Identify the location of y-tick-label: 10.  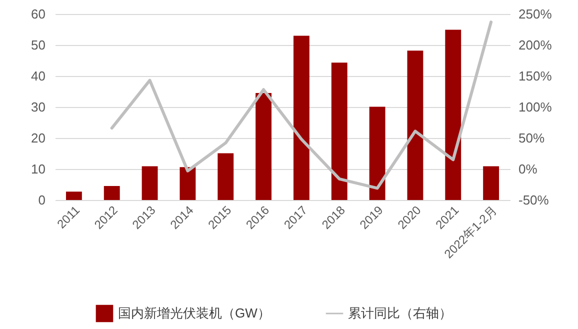
(38, 169).